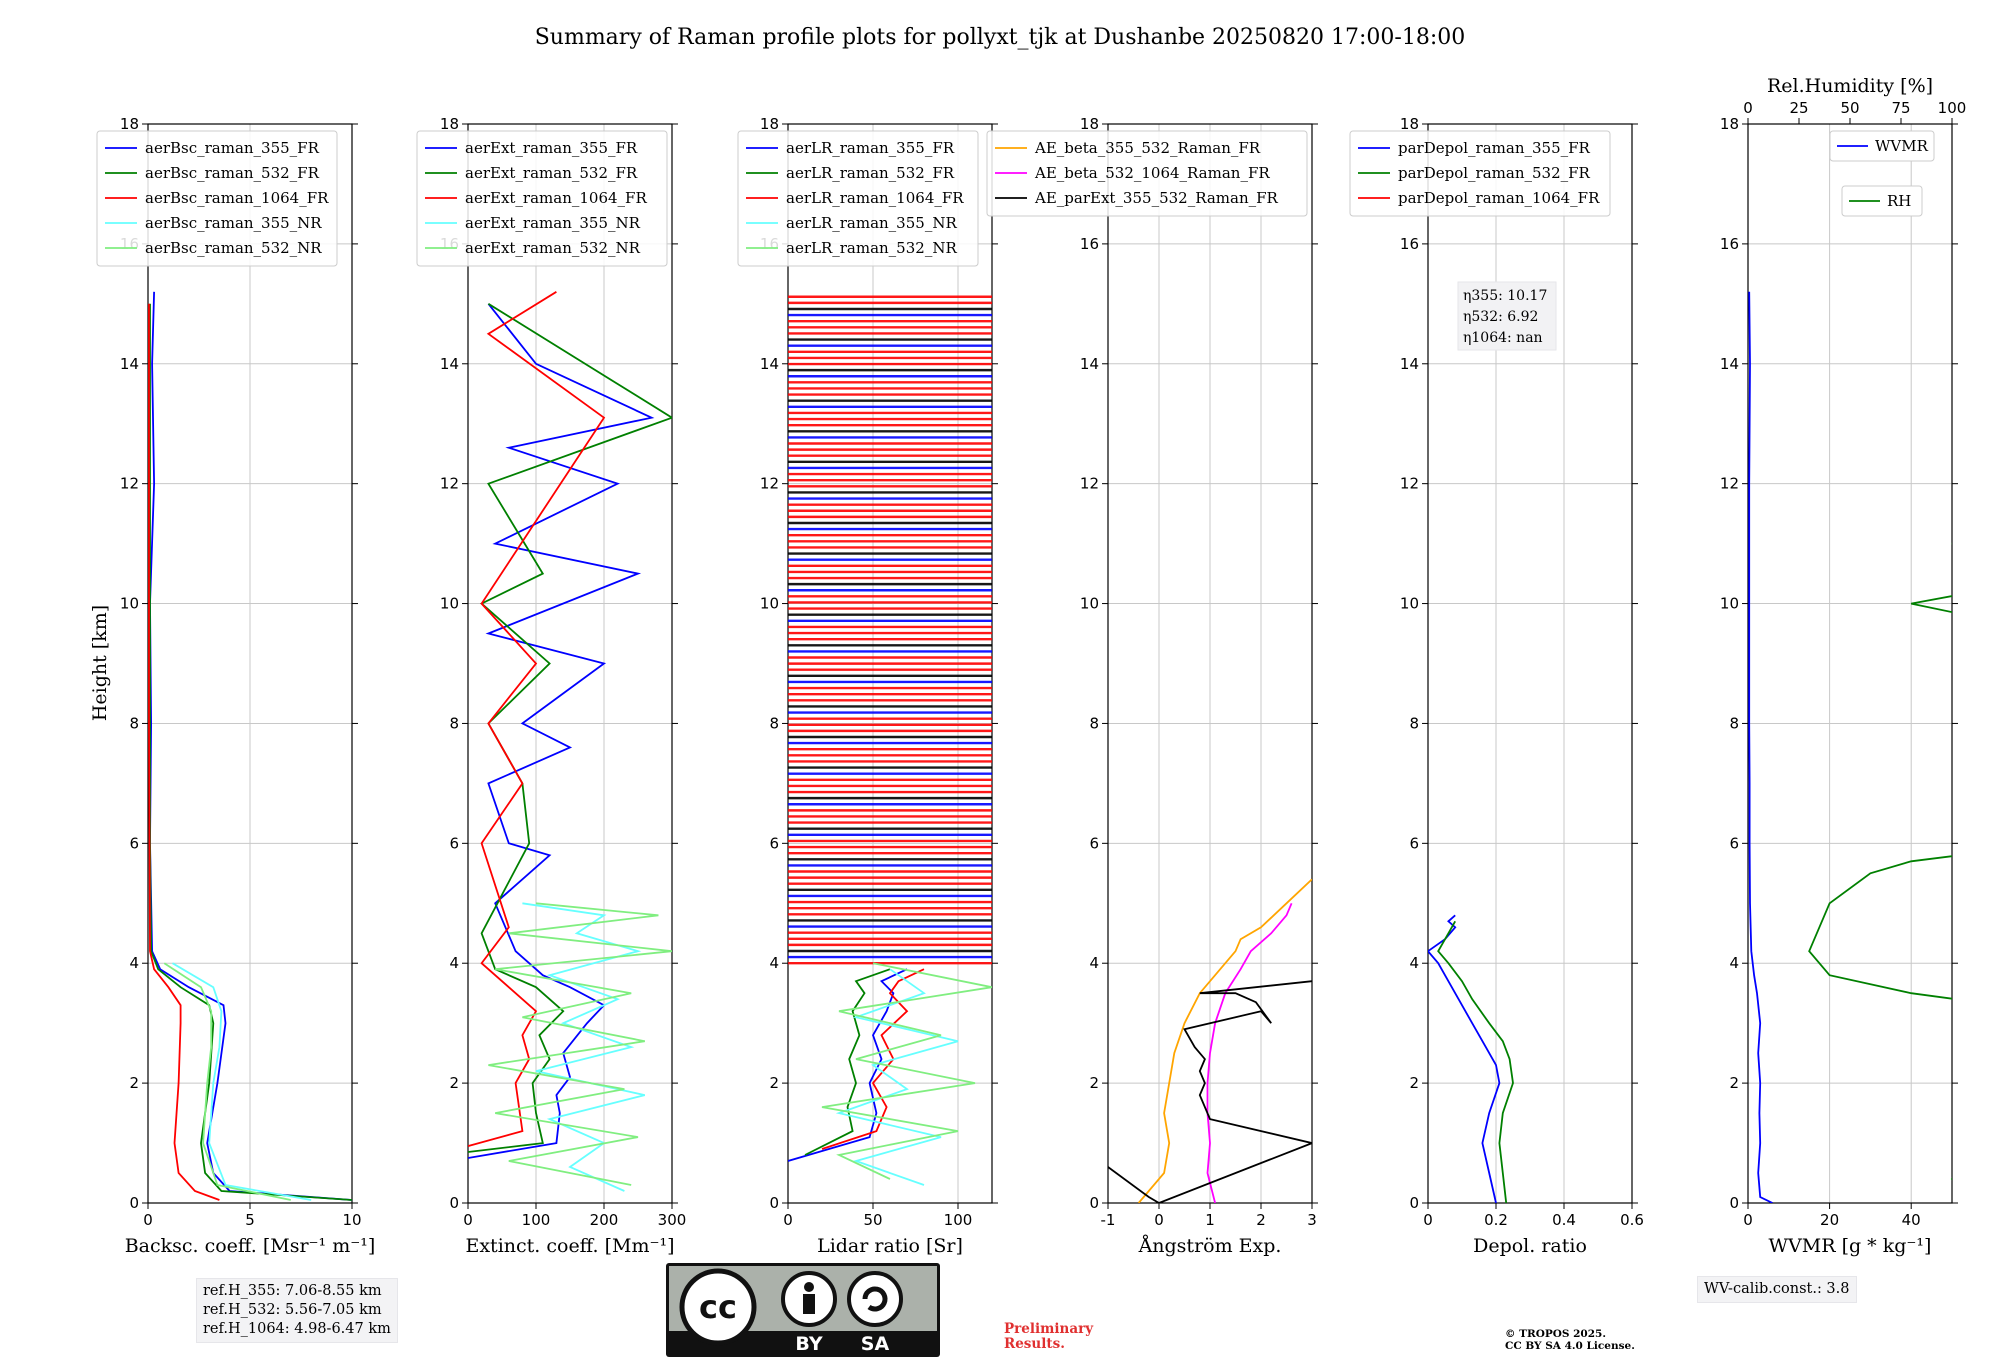 Image resolution: width=2000 pixels, height=1361 pixels. Describe the element at coordinates (1507, 316) in the screenshot. I see `depol-annotation: η355: 10.17 η532: 6.92 η1064: nan` at that location.